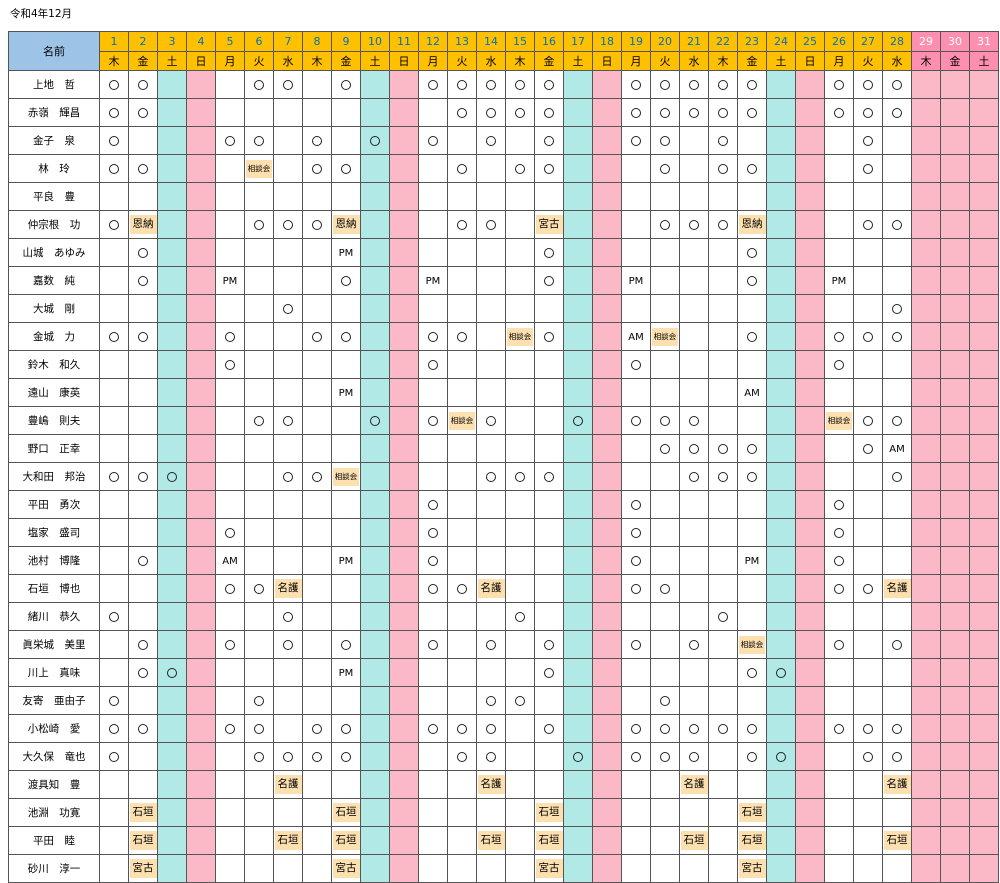 This screenshot has height=883, width=1000. What do you see at coordinates (694, 784) in the screenshot?
I see `schedule-cell: 名護` at bounding box center [694, 784].